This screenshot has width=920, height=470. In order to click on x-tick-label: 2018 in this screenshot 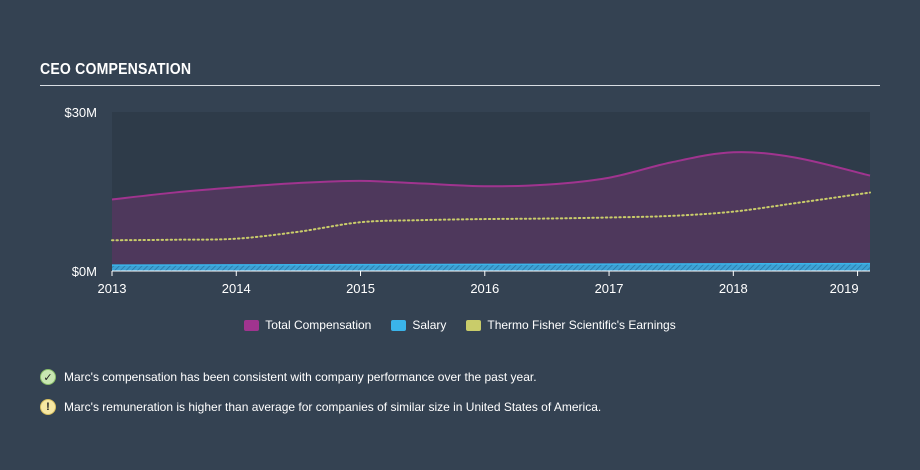, I will do `click(733, 288)`.